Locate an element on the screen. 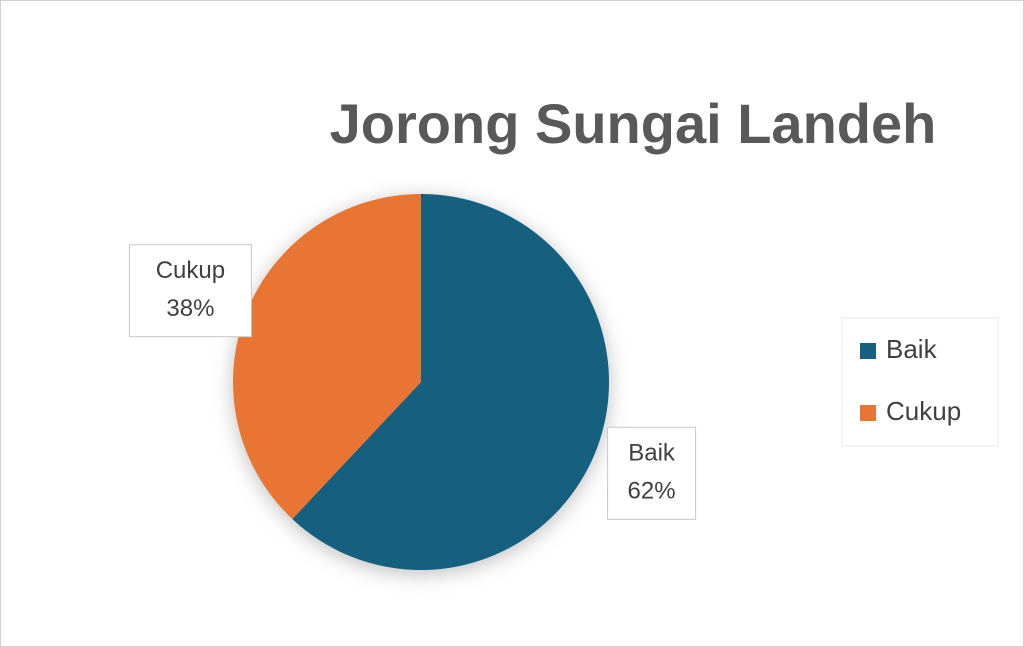 This screenshot has width=1024, height=647. data-label-category: Cukup is located at coordinates (190, 270).